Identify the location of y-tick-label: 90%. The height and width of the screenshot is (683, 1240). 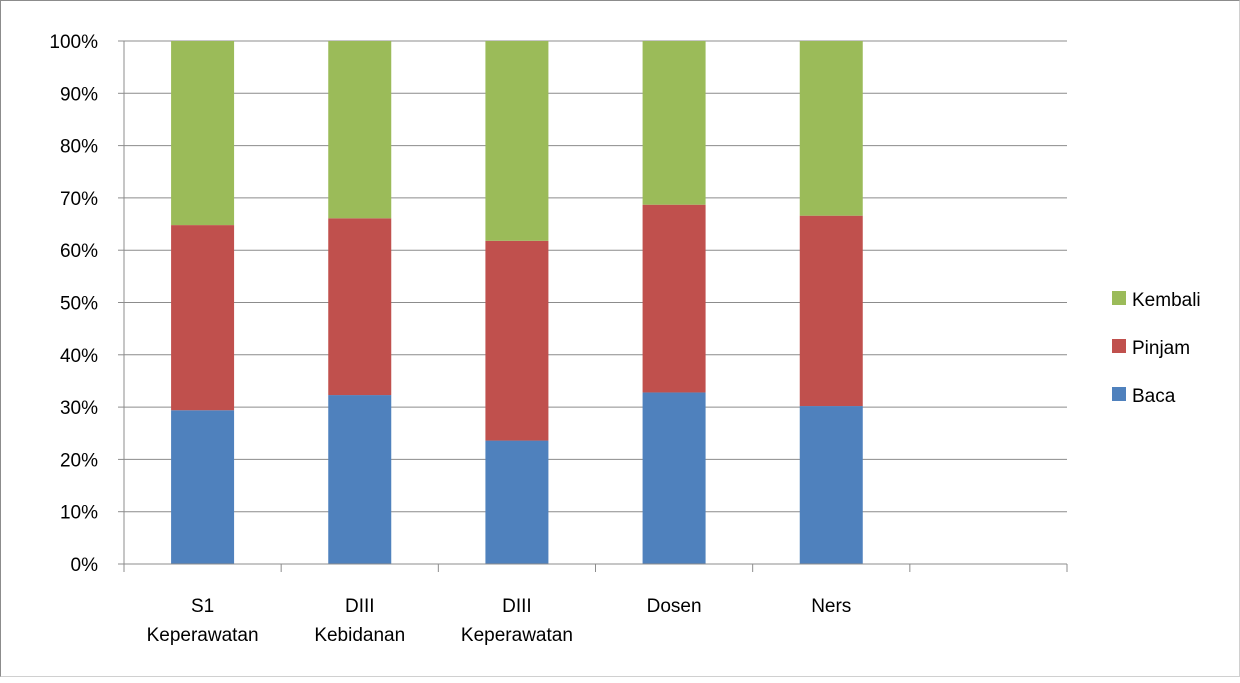
(79, 94).